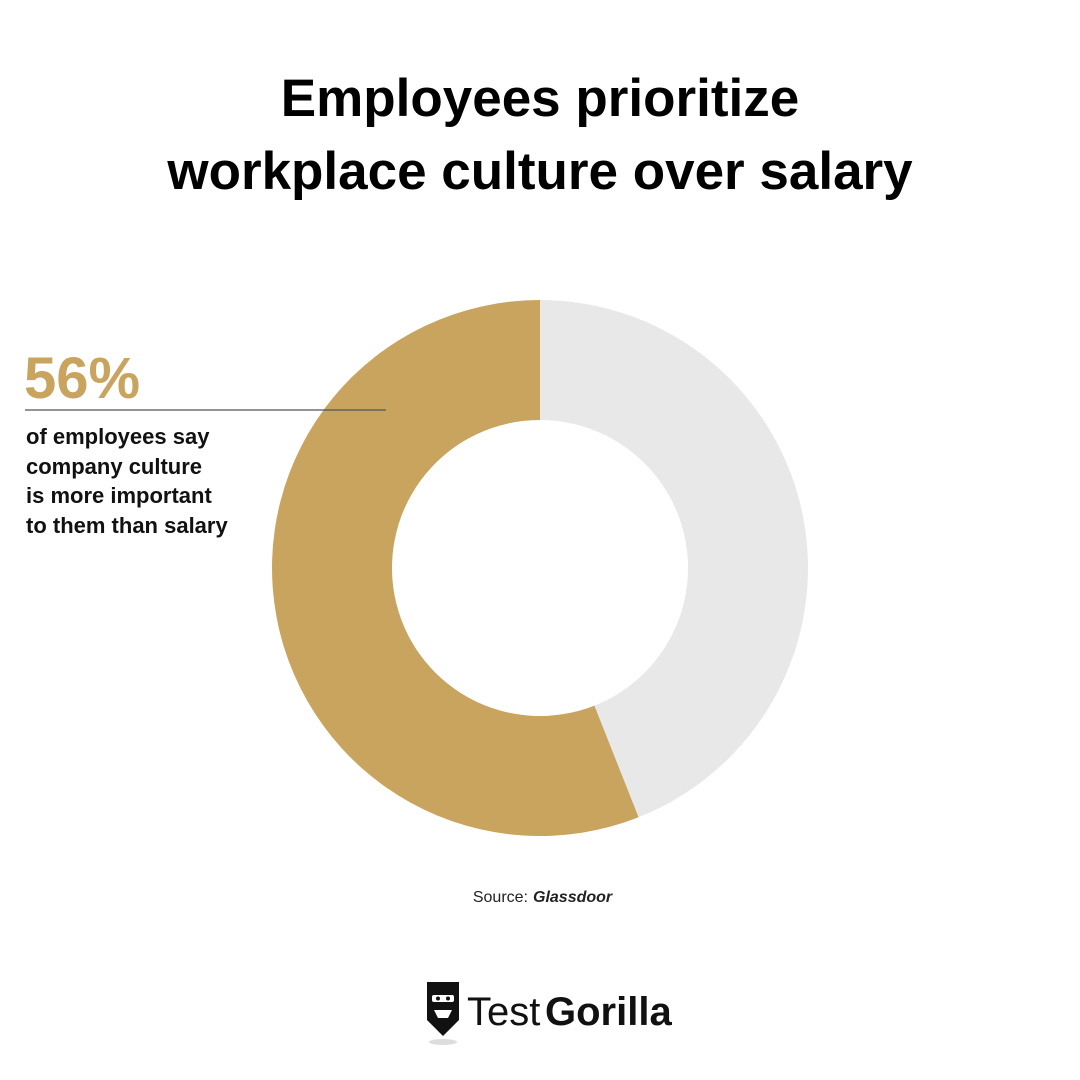  Describe the element at coordinates (674, 559) in the screenshot. I see `donut-slice` at that location.